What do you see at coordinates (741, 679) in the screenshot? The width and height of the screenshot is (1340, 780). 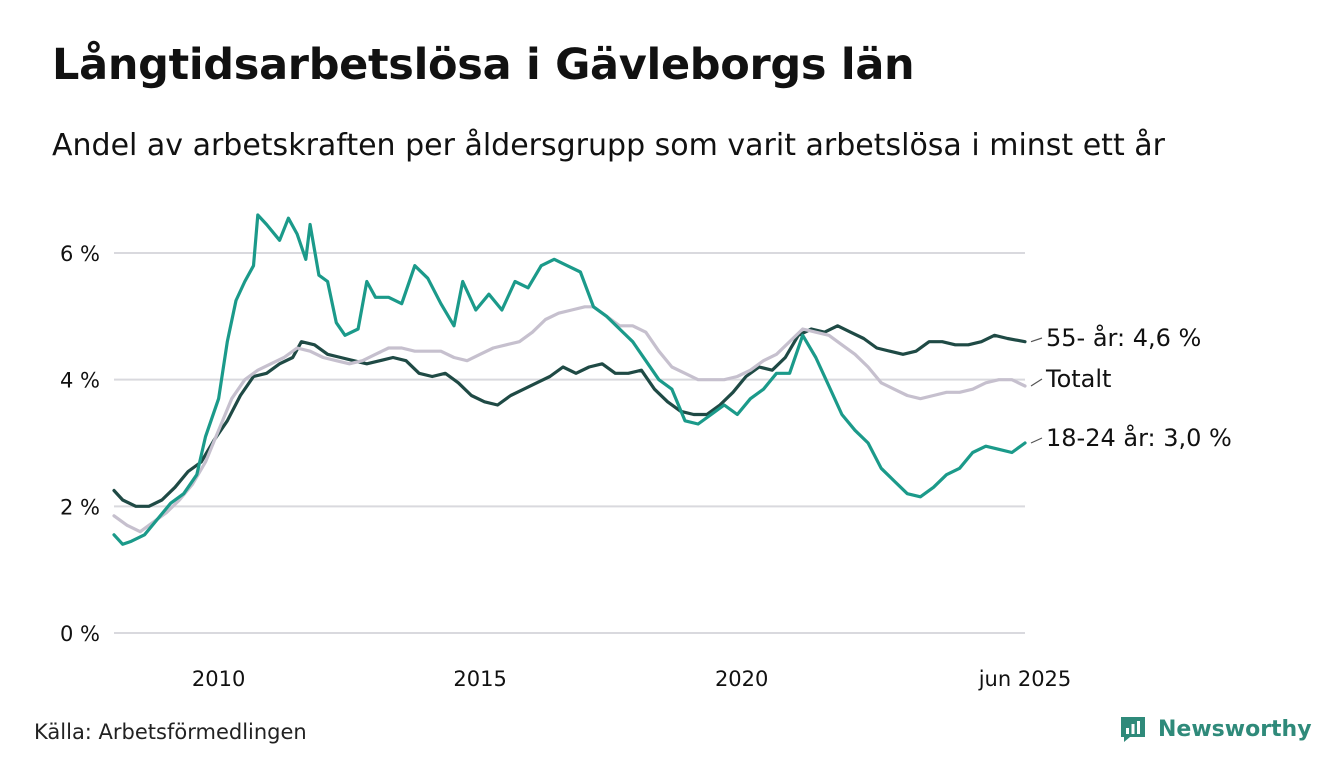 I see `x-tick-label: 2020` at bounding box center [741, 679].